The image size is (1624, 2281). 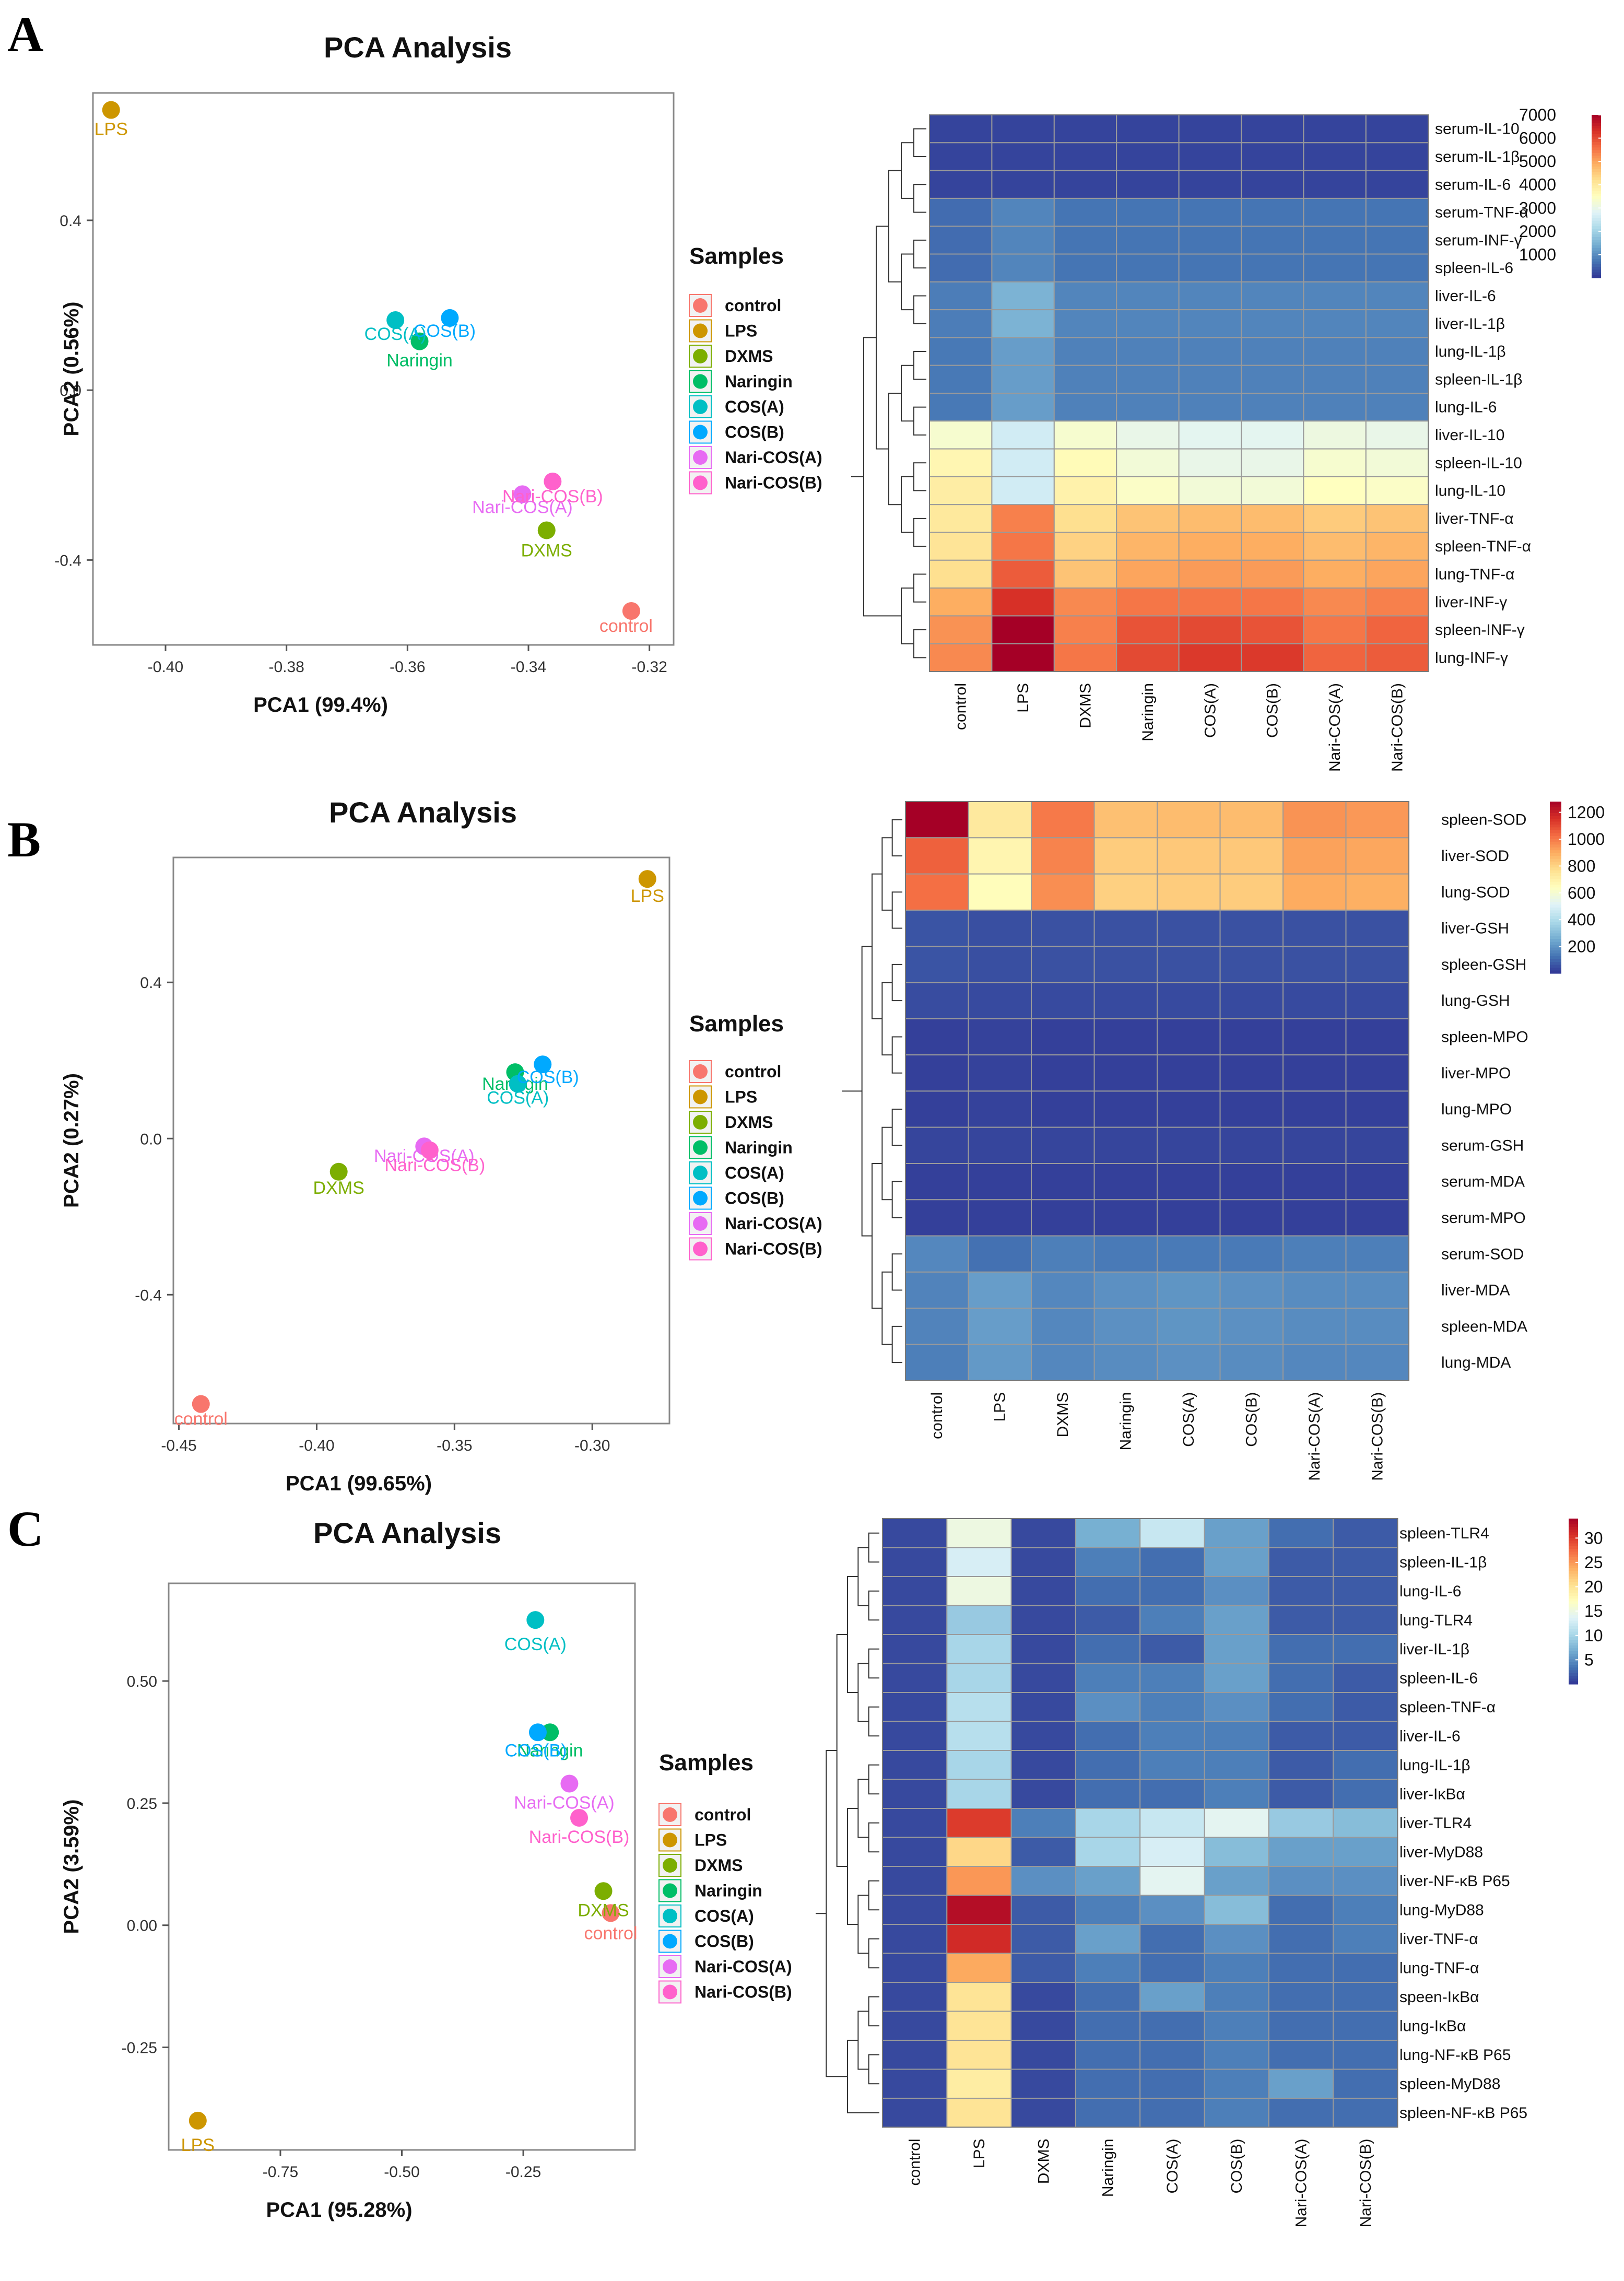 What do you see at coordinates (1301, 2183) in the screenshot?
I see `heatmap-column-label: Nari-COS(A)` at bounding box center [1301, 2183].